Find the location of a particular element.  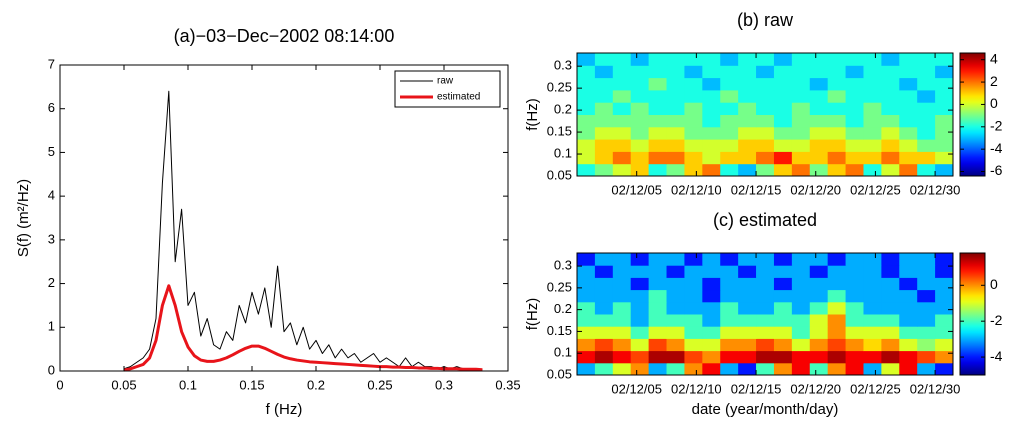

y-tick-label: 0.1 is located at coordinates (563, 152).